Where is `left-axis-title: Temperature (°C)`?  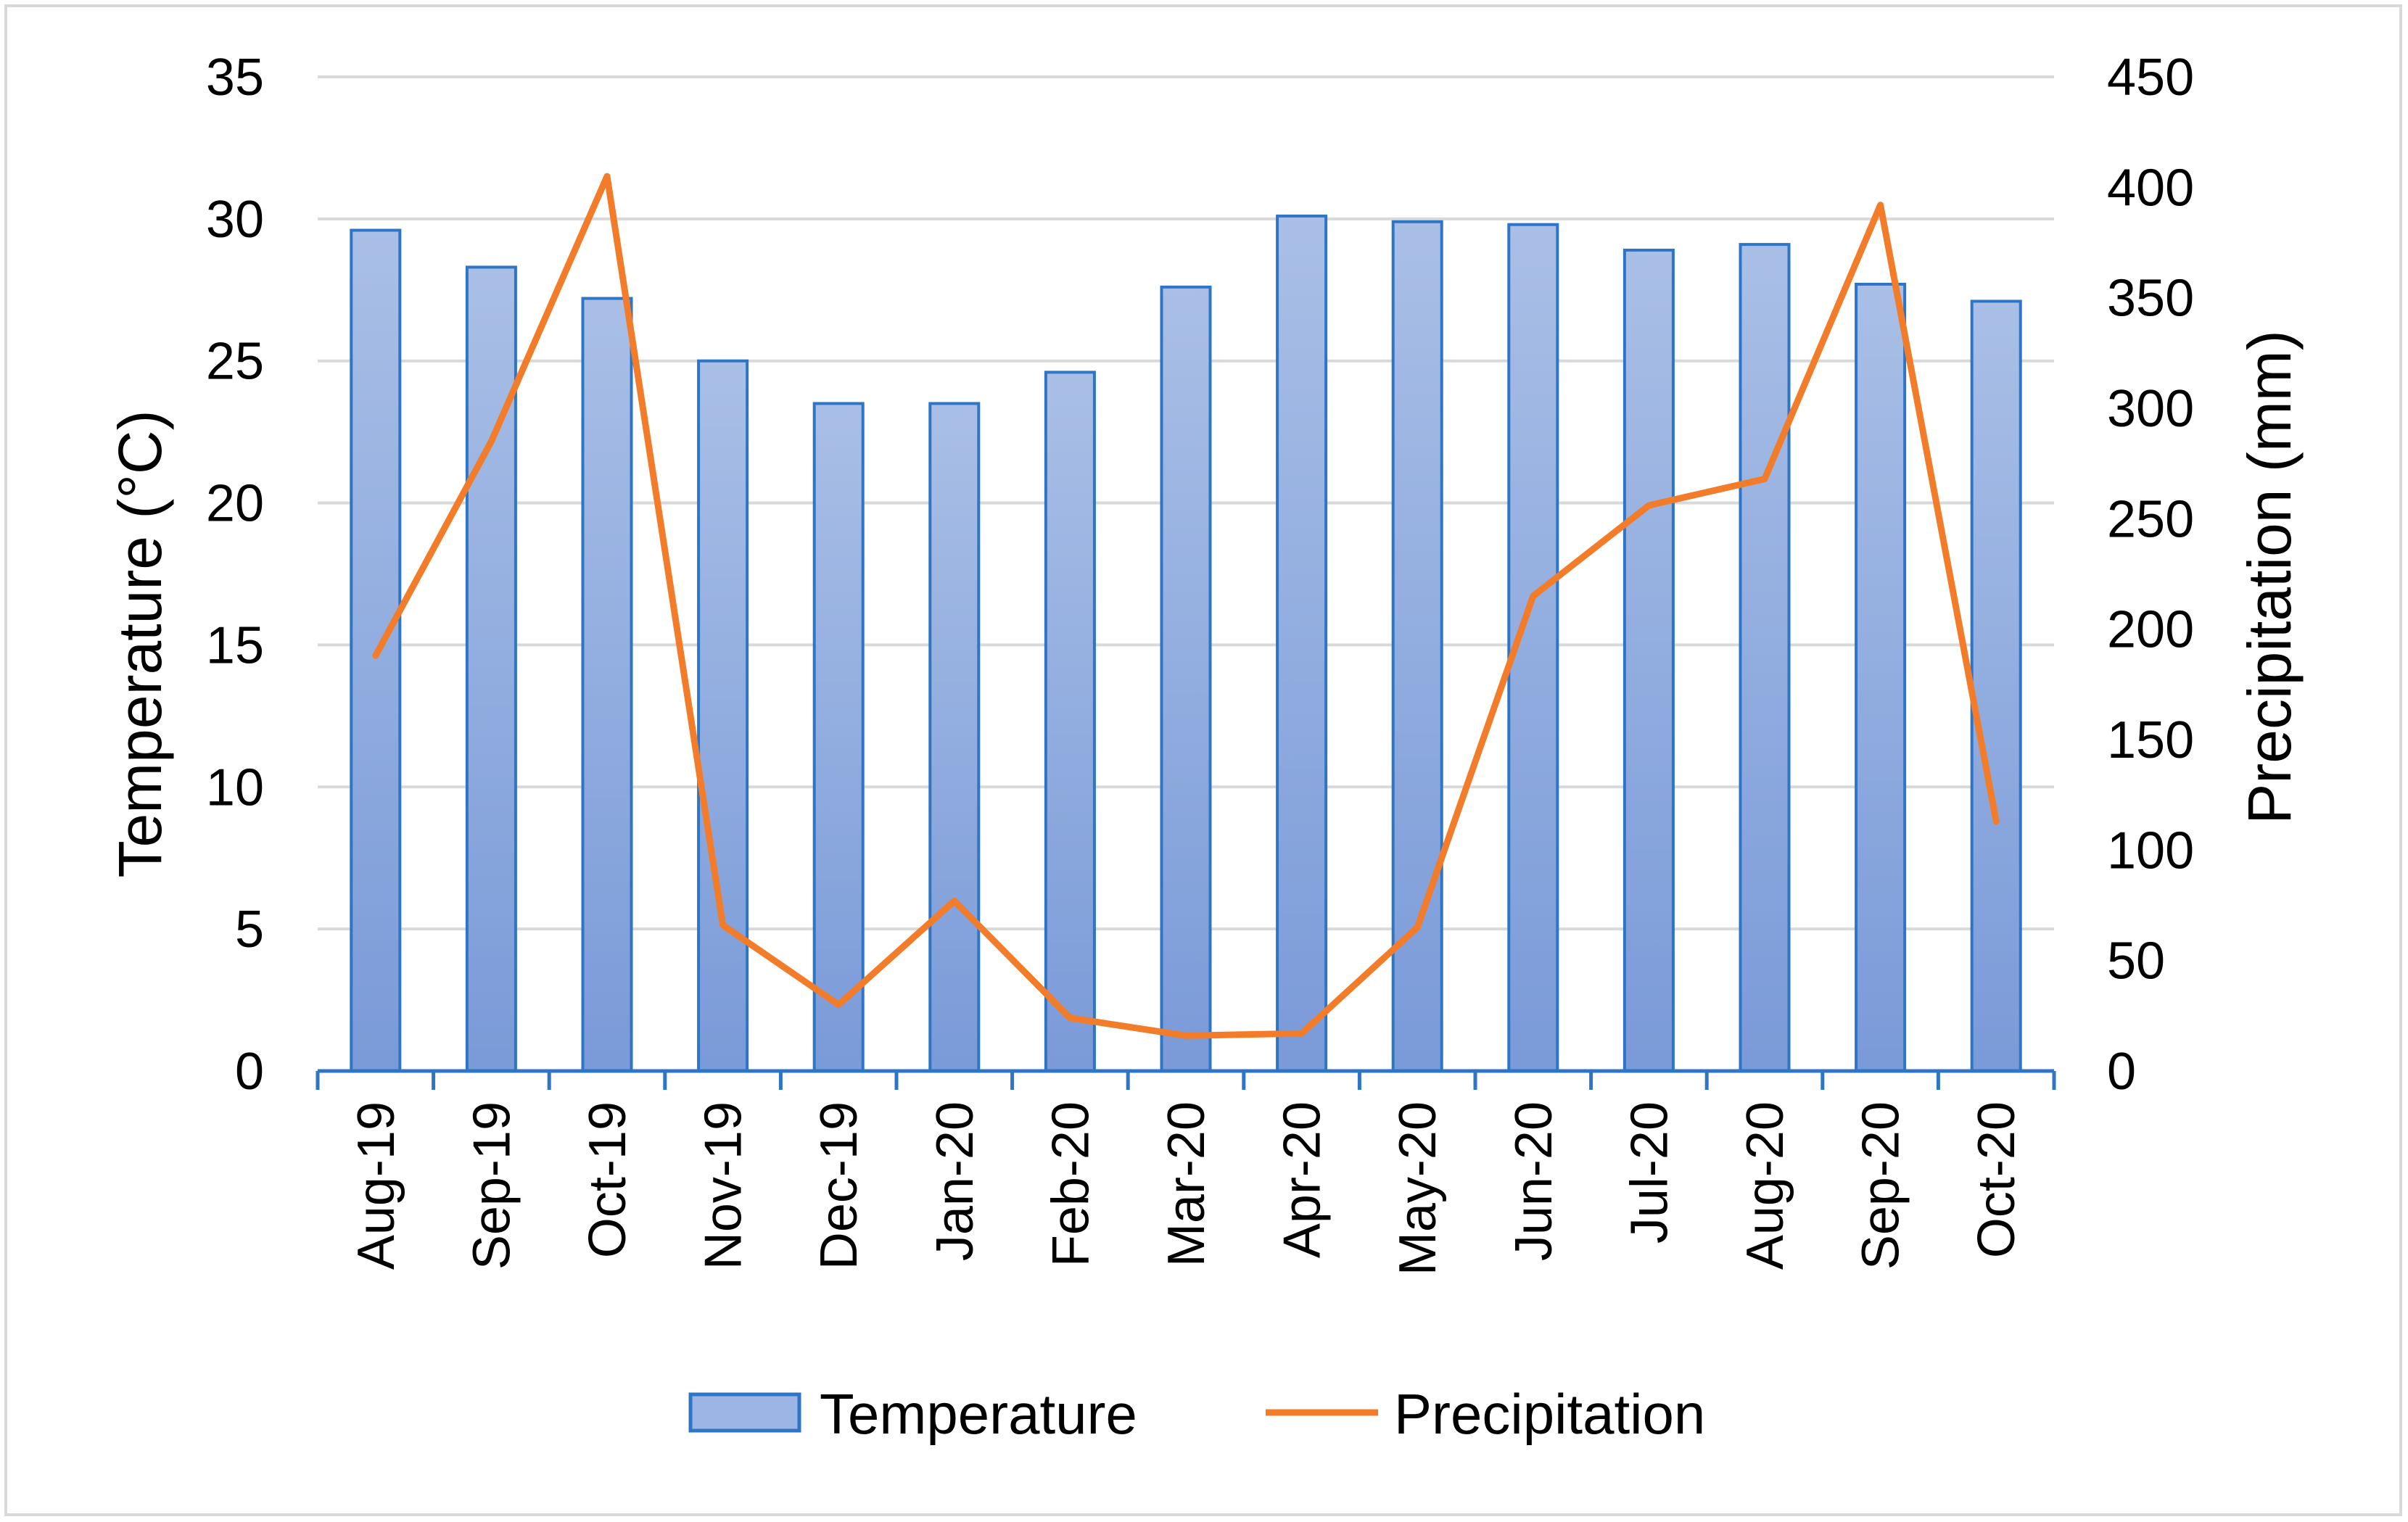
left-axis-title: Temperature (°C) is located at coordinates (140, 644).